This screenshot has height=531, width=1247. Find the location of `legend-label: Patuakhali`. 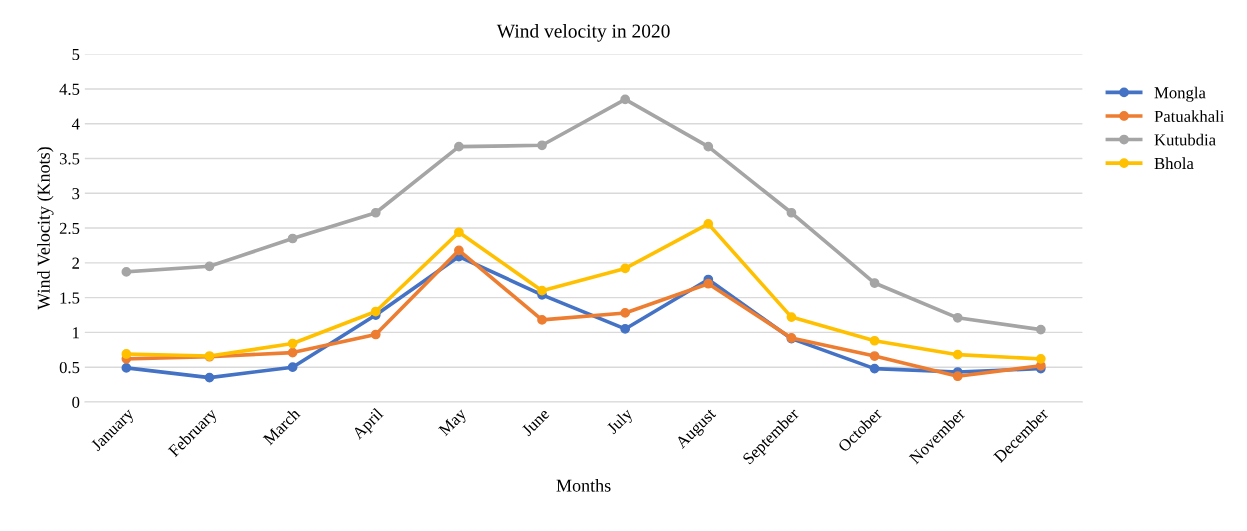

legend-label: Patuakhali is located at coordinates (1189, 116).